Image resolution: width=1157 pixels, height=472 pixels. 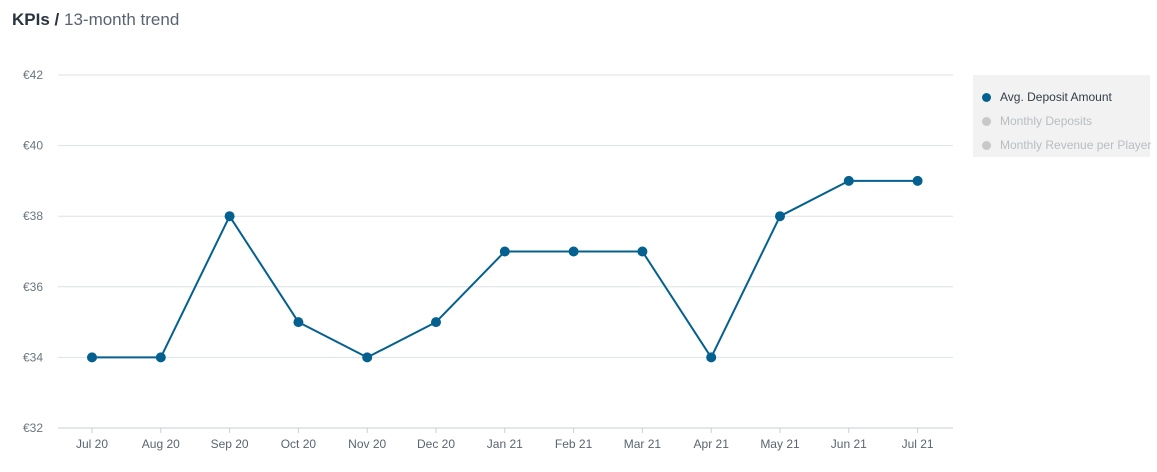 I want to click on y-axis: €32 €34 €36 €38 €40 €42, so click(x=33, y=251).